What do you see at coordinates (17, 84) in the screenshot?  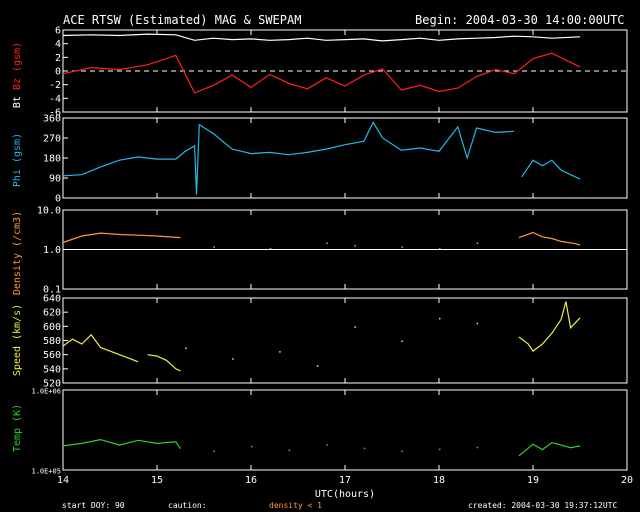 I see `bz-label: Bz` at bounding box center [17, 84].